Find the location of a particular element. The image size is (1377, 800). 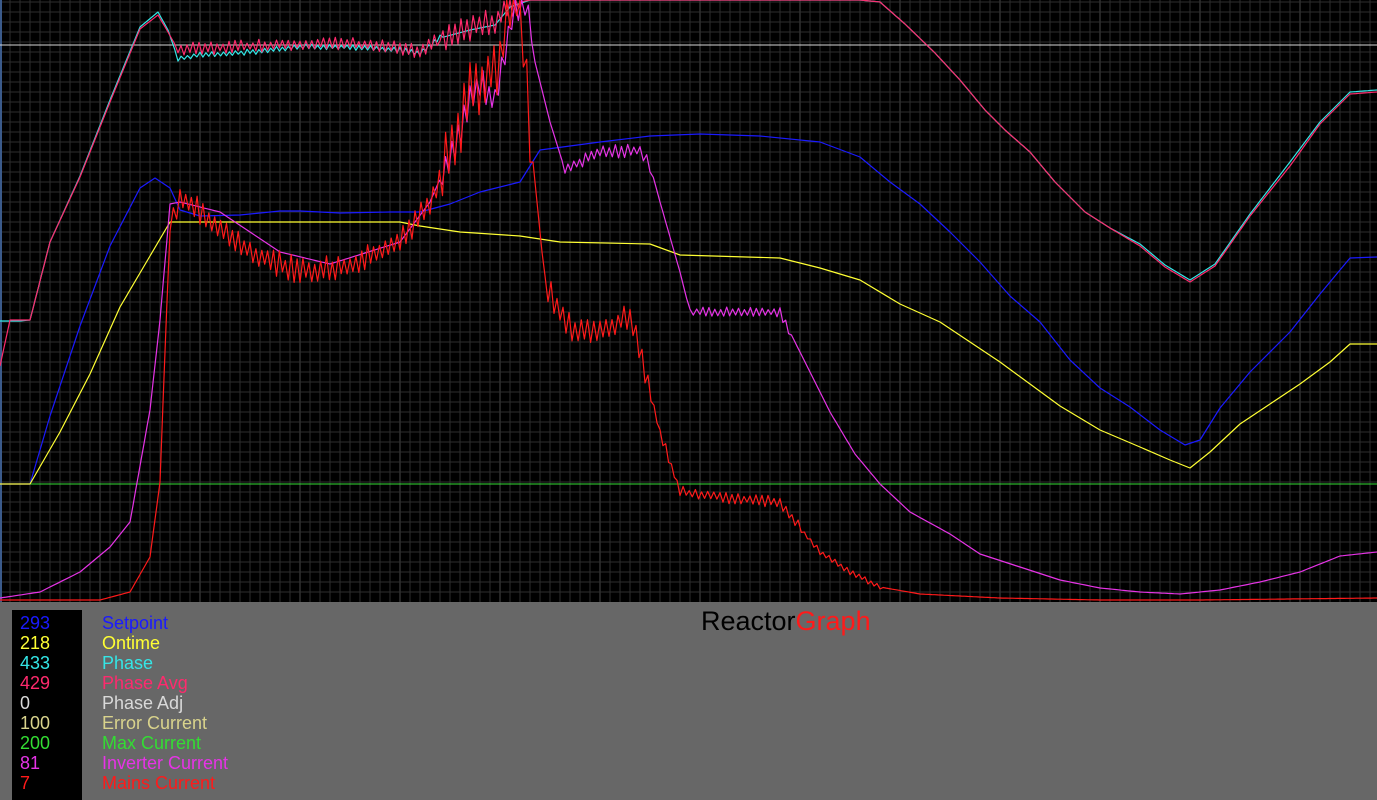

legend-value-ontime: 218 is located at coordinates (35, 643).